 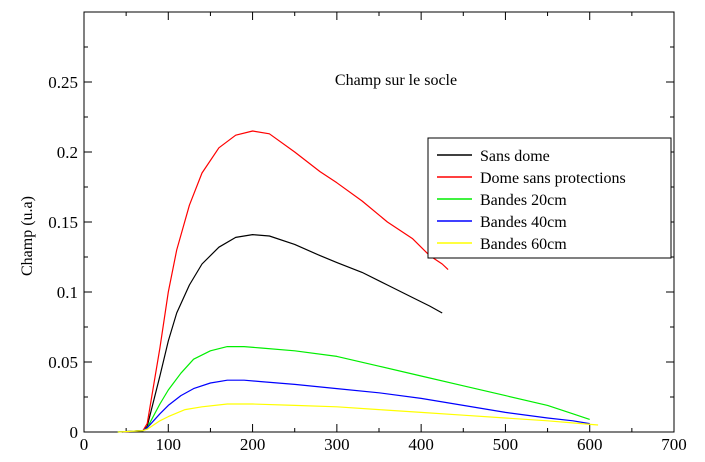 I want to click on legend-label: Dome sans protections, so click(x=553, y=178).